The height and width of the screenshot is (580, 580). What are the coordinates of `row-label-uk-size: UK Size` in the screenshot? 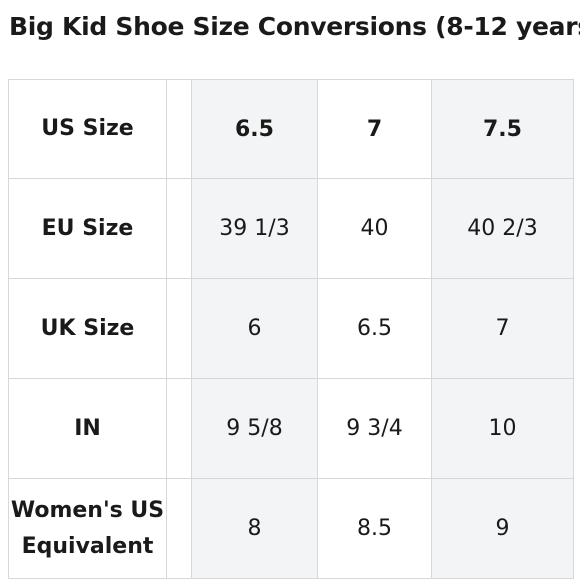 It's located at (87, 329).